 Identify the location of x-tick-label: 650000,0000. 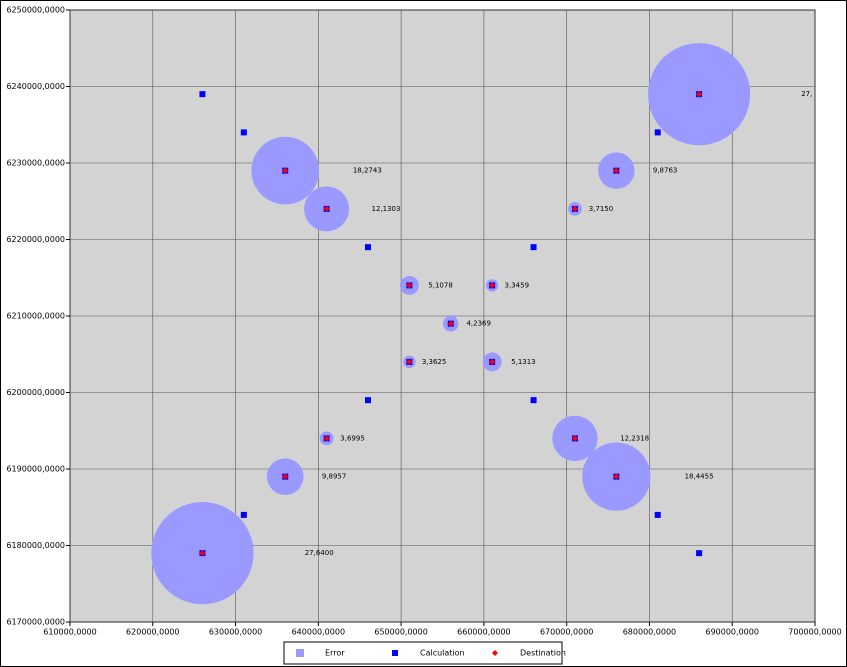
(400, 632).